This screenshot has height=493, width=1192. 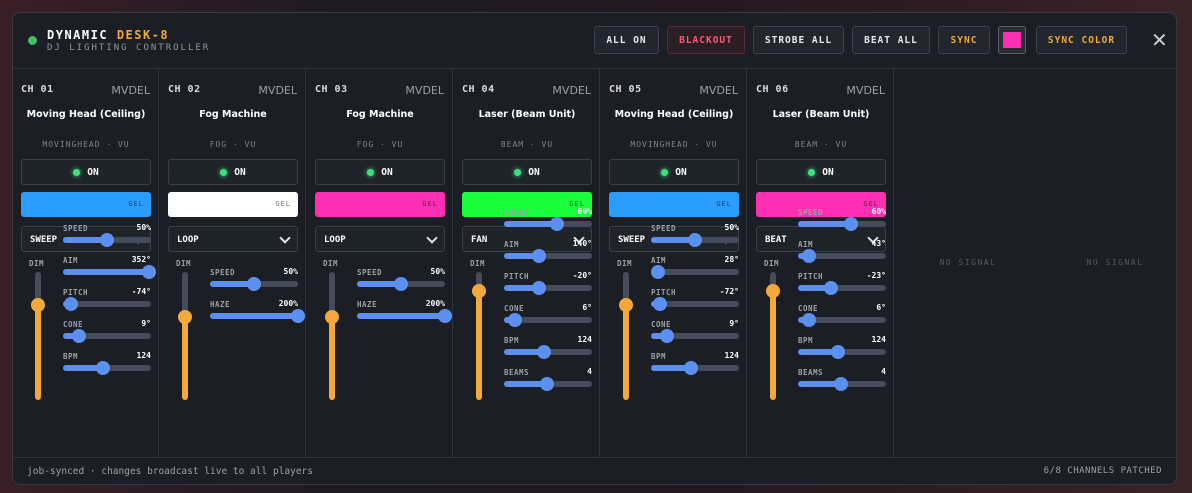 What do you see at coordinates (1081, 40) in the screenshot?
I see `sync-color-button: SYNC COLOR` at bounding box center [1081, 40].